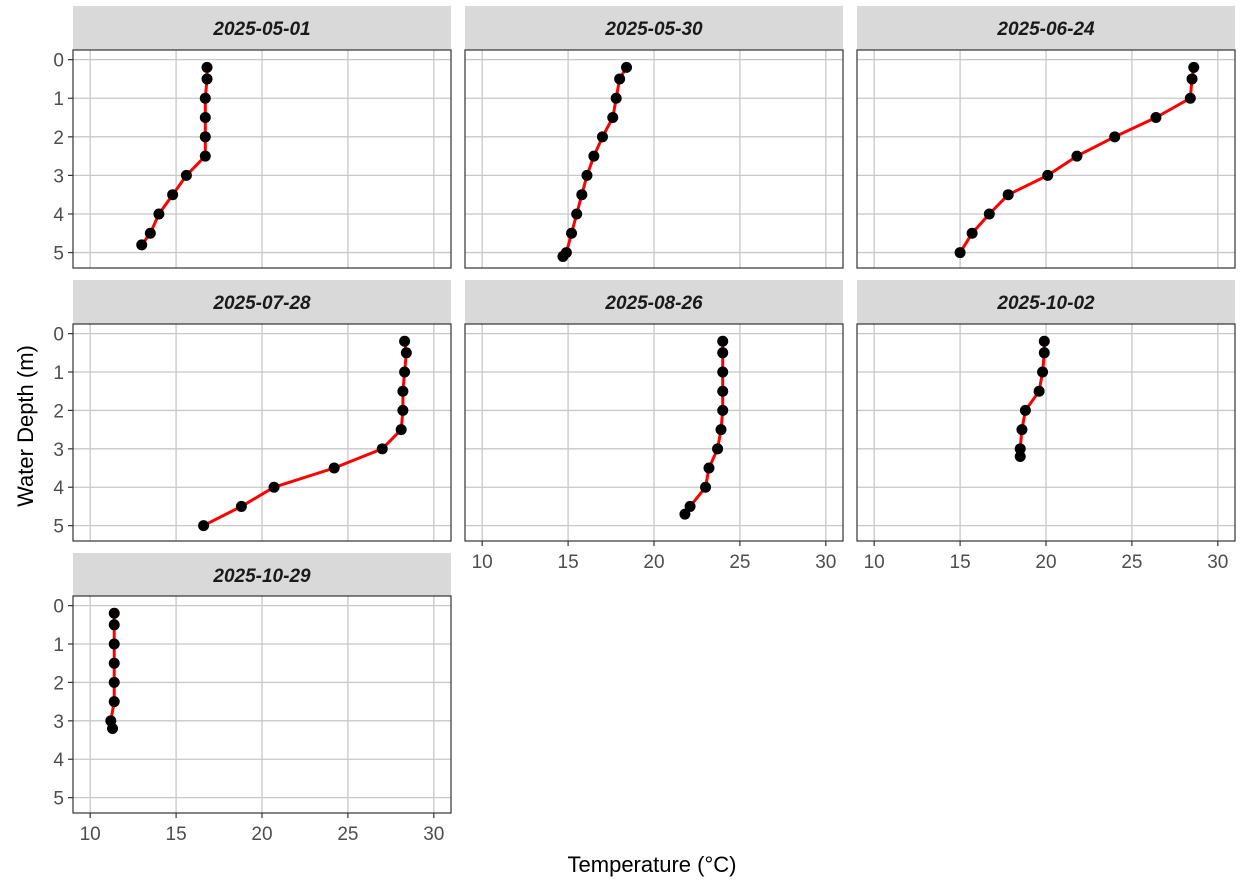 Image resolution: width=1244 pixels, height=882 pixels. I want to click on facet-panel: 2025-07-28 0 1 2 3 4 5, so click(252, 411).